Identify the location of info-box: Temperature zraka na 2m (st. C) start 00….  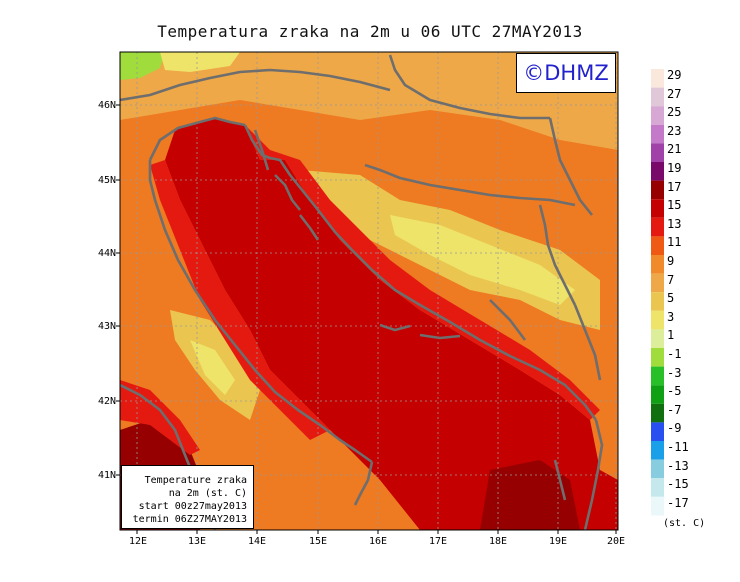
(187, 497).